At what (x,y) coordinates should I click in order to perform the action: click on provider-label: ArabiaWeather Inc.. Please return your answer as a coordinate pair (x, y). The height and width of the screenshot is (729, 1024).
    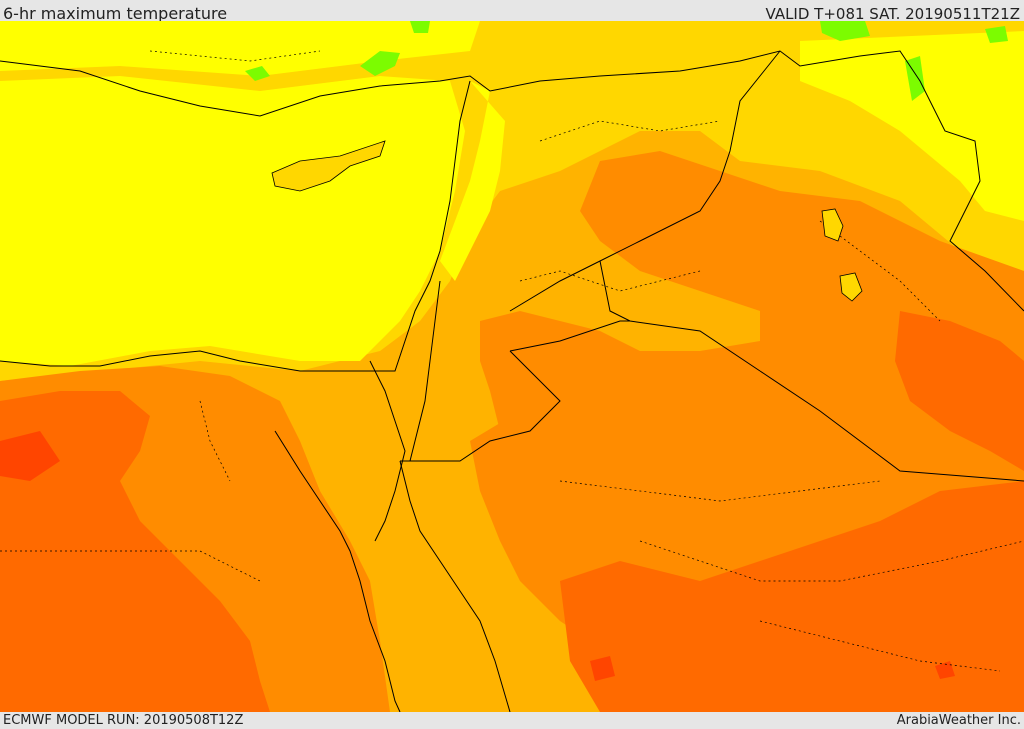
    Looking at the image, I should click on (958, 720).